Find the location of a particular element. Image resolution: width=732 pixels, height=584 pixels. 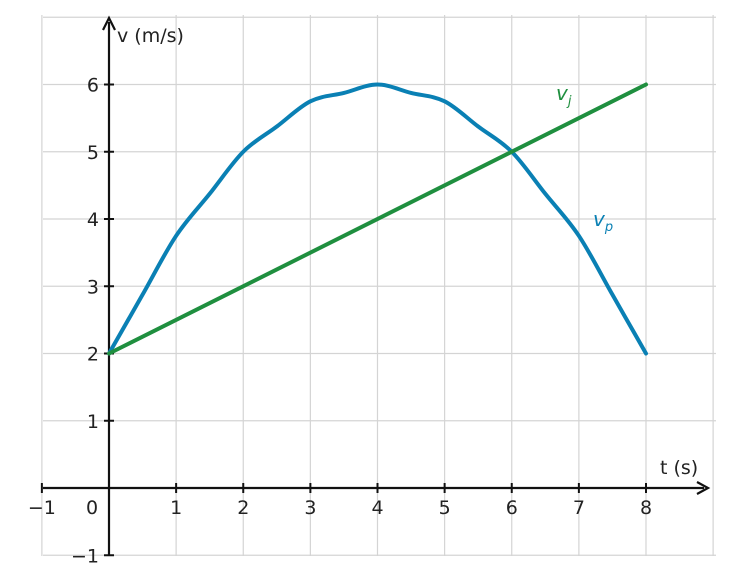

y-tick-label: −1 is located at coordinates (85, 556).